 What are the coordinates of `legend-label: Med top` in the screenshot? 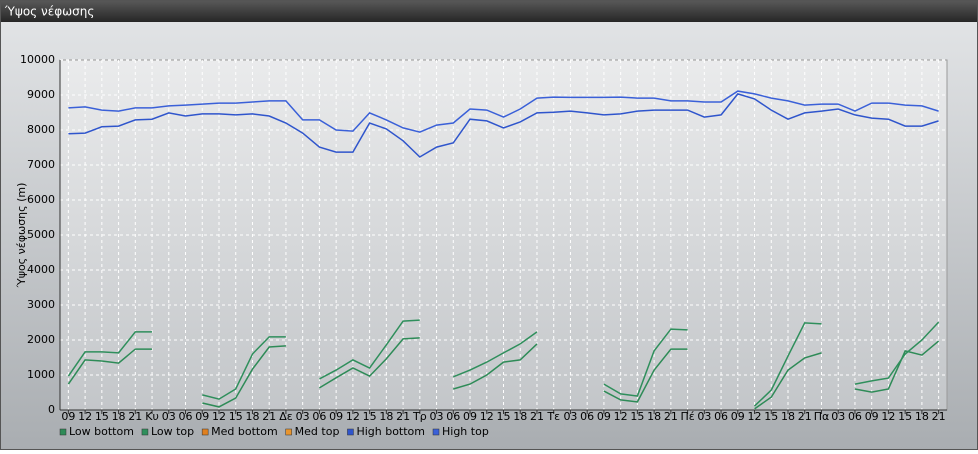 It's located at (317, 431).